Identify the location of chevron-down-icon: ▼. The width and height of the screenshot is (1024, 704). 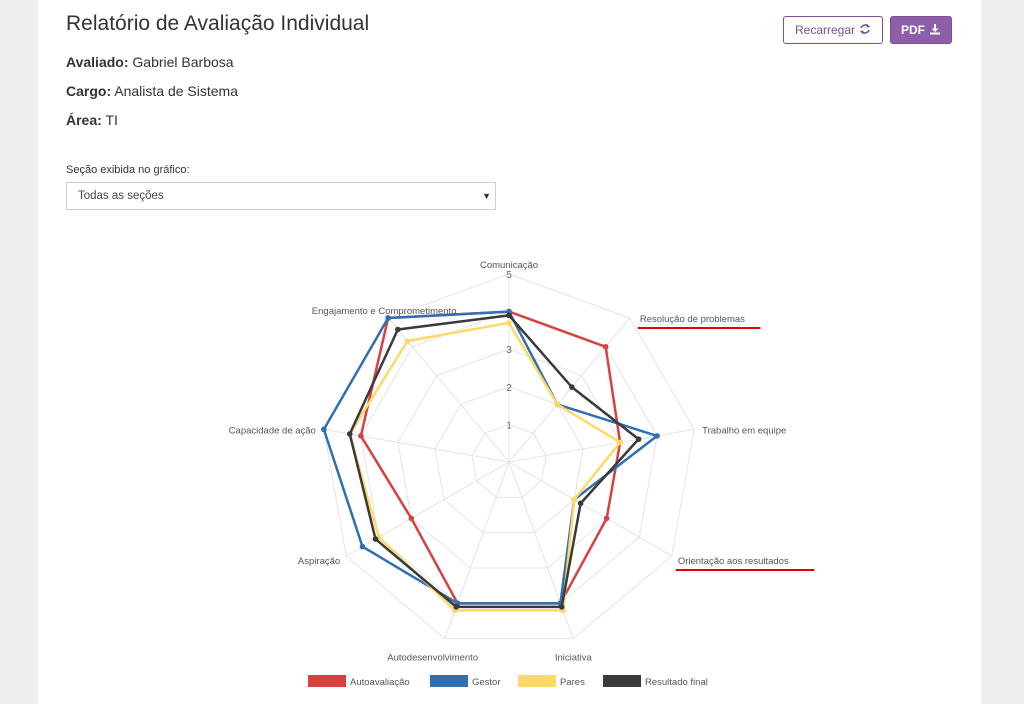
(486, 196).